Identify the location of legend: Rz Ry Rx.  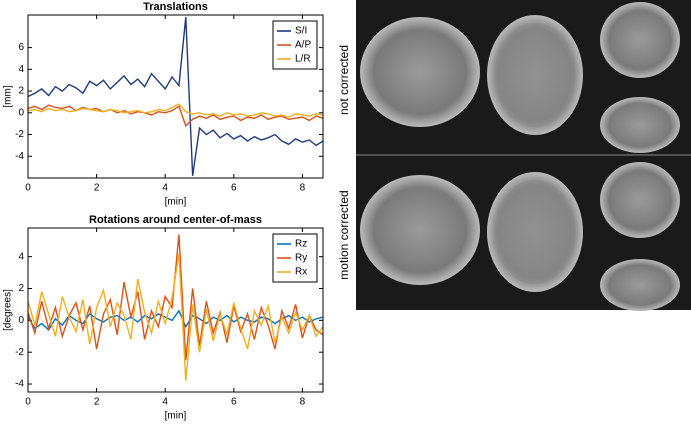
(295, 258).